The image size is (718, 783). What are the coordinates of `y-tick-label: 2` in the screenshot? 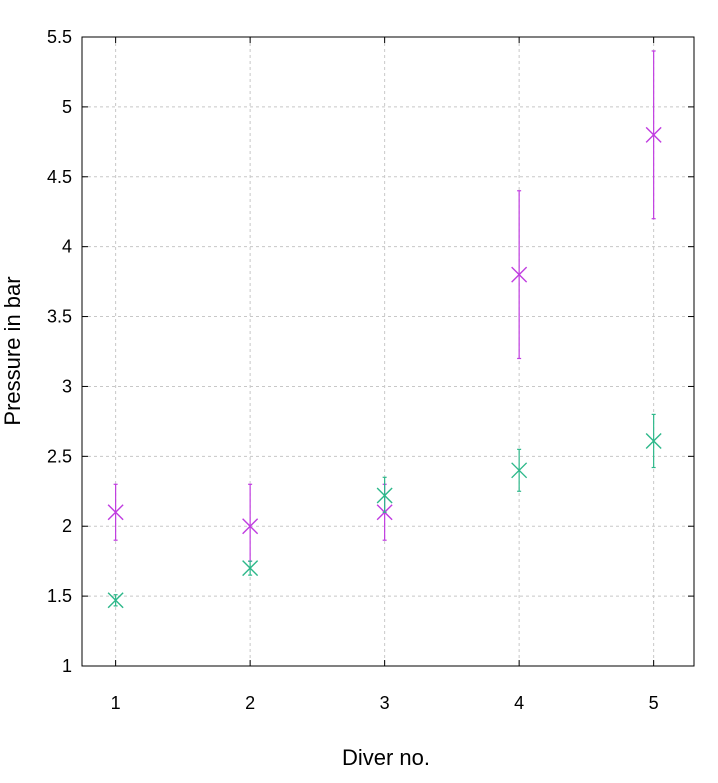 It's located at (67, 526).